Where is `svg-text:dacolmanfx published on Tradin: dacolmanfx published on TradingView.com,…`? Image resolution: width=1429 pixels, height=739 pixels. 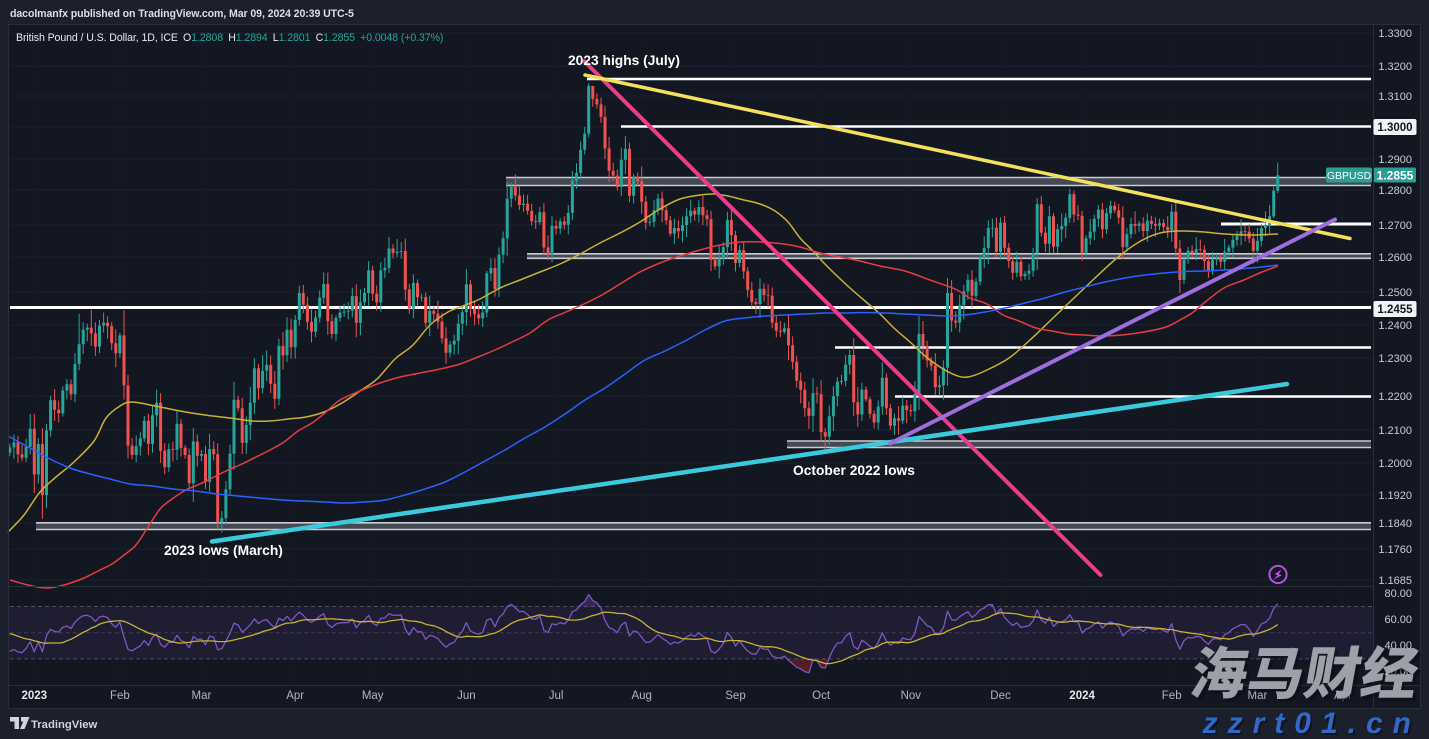
svg-text:dacolmanfx published on Tradin: dacolmanfx published on TradingView.com,… is located at coordinates (182, 14).